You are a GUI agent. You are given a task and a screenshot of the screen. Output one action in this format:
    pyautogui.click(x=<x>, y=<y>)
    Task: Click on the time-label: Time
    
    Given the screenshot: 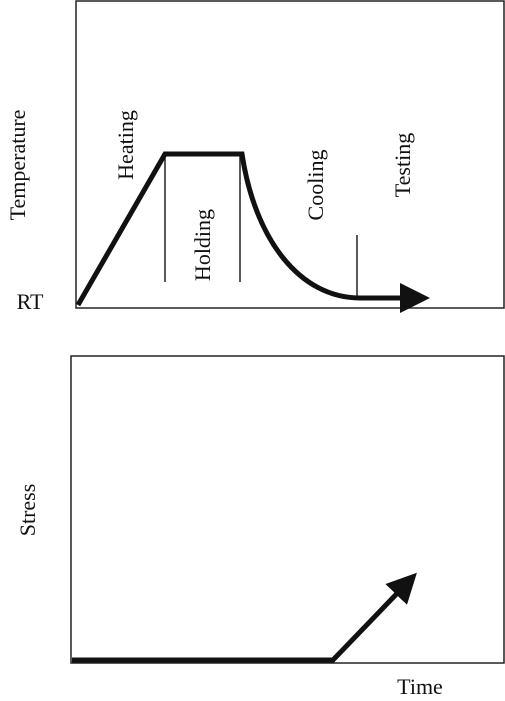 What is the action you would take?
    pyautogui.click(x=420, y=686)
    